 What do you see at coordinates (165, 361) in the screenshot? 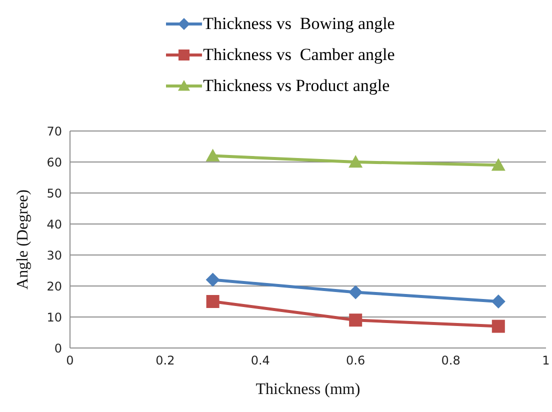
I see `x-tick-label: 0.2` at bounding box center [165, 361].